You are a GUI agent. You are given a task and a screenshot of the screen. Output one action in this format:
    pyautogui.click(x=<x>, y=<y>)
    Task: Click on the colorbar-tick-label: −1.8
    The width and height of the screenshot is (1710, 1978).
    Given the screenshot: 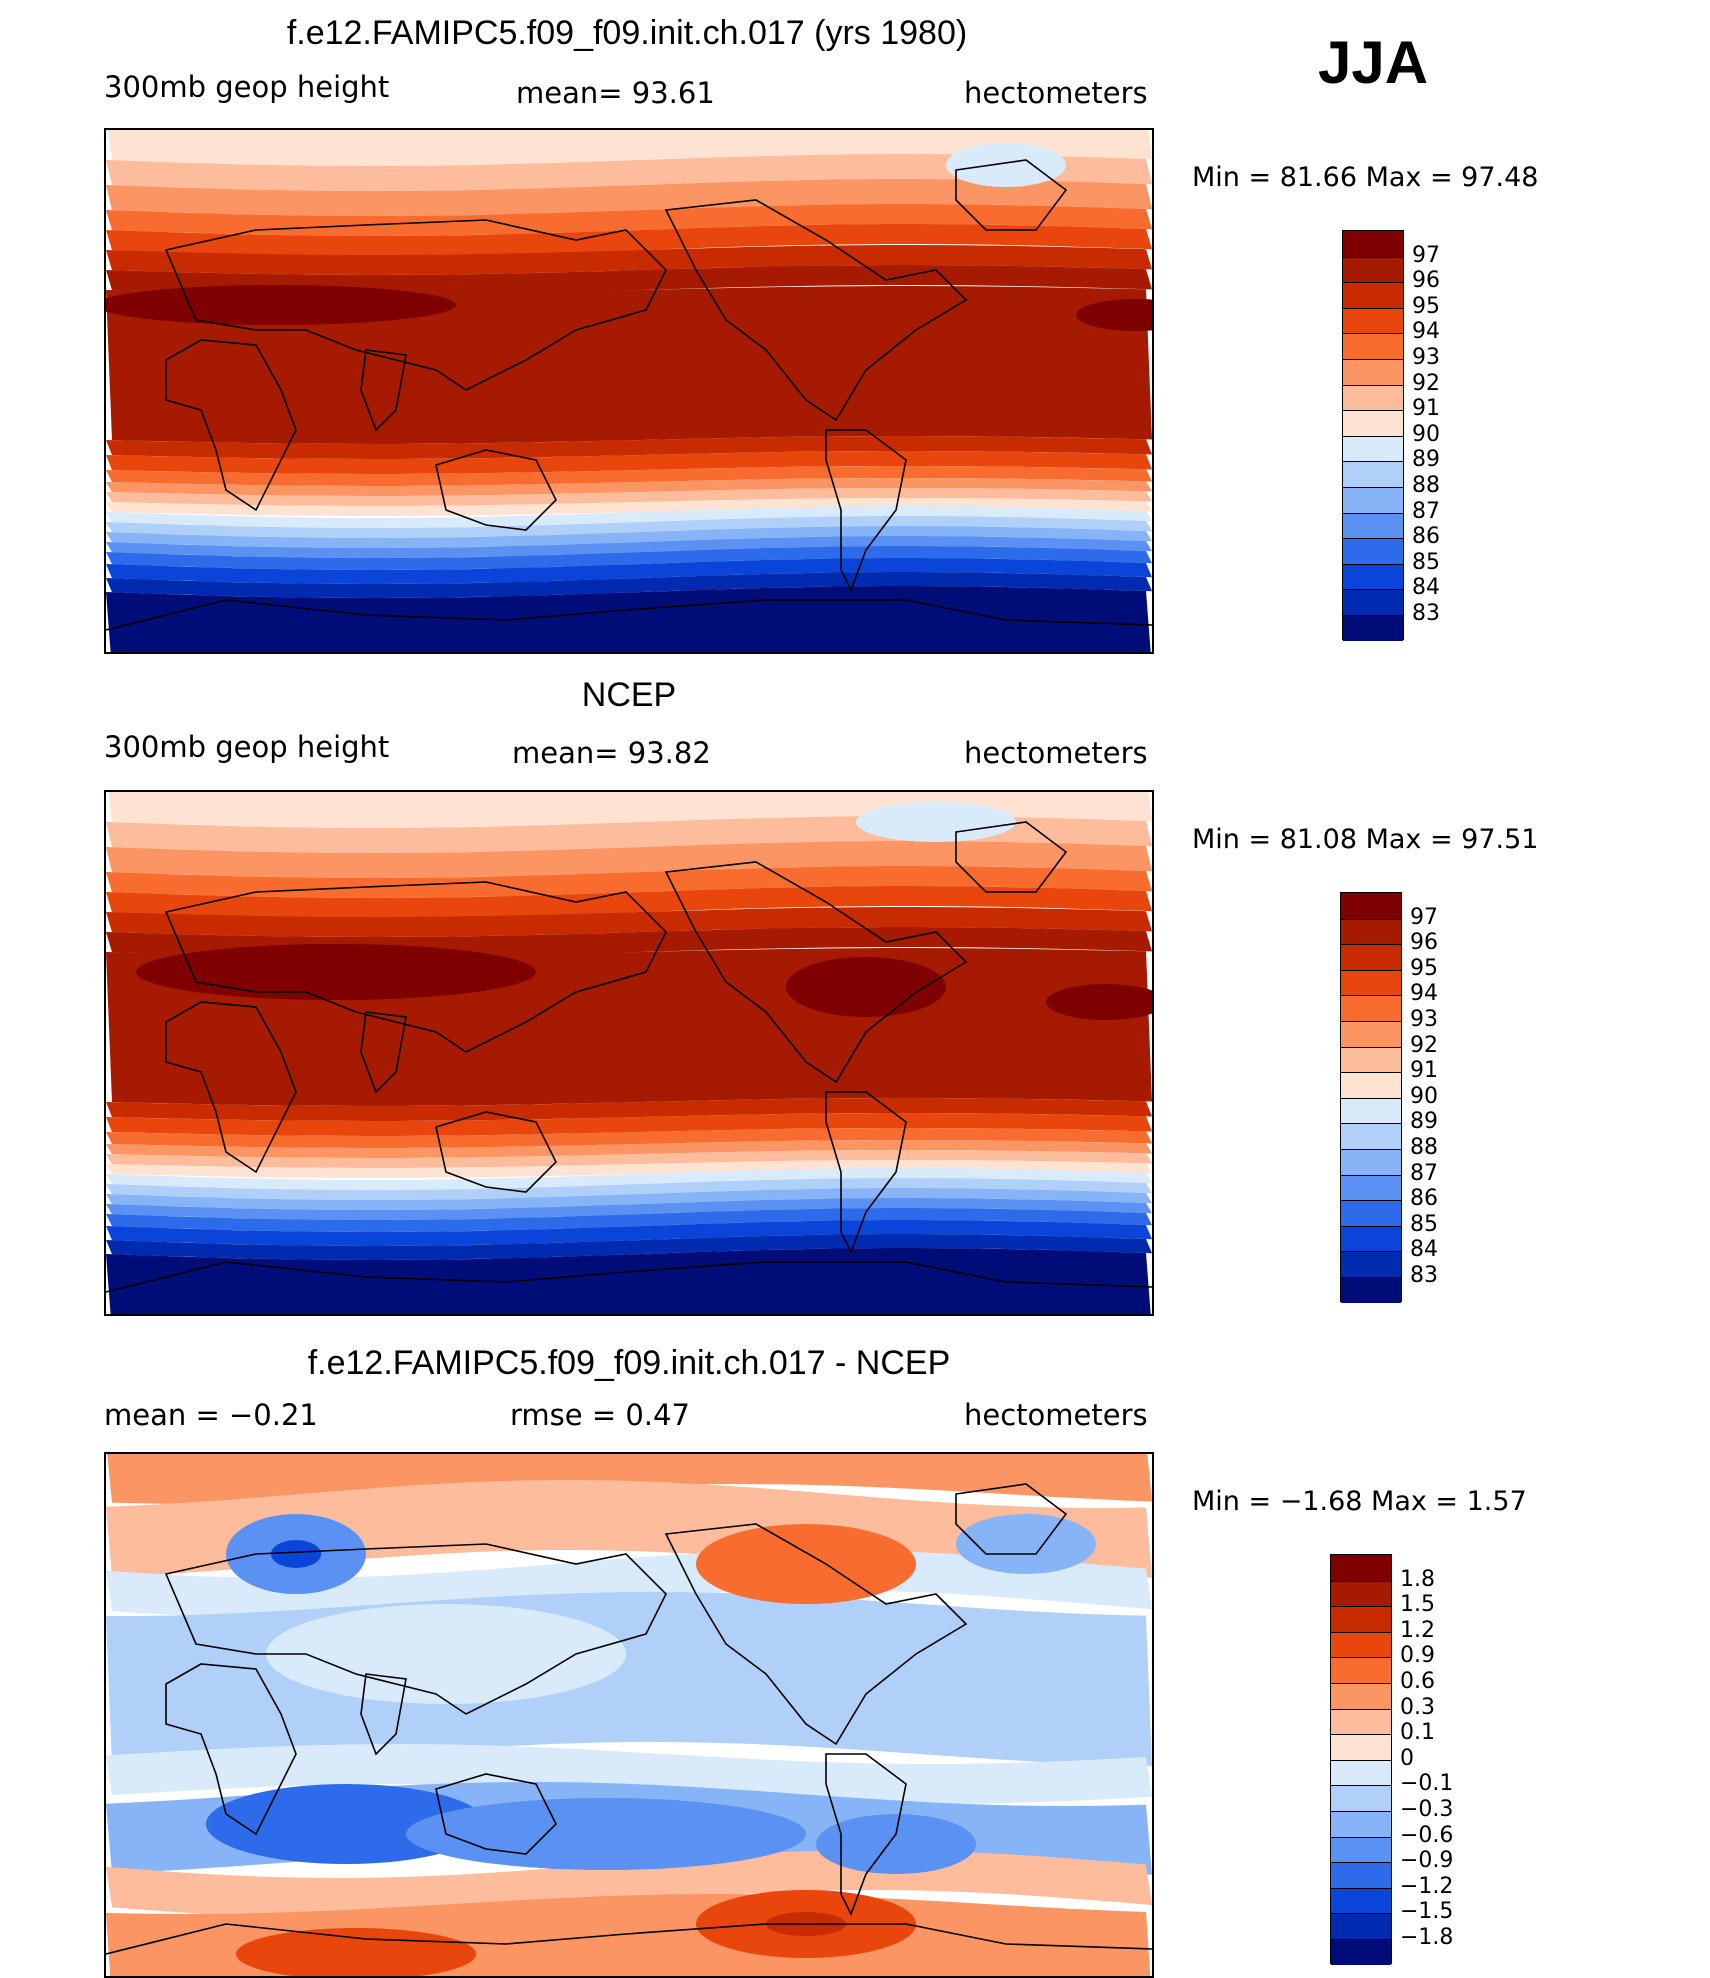 What is the action you would take?
    pyautogui.click(x=1427, y=1937)
    